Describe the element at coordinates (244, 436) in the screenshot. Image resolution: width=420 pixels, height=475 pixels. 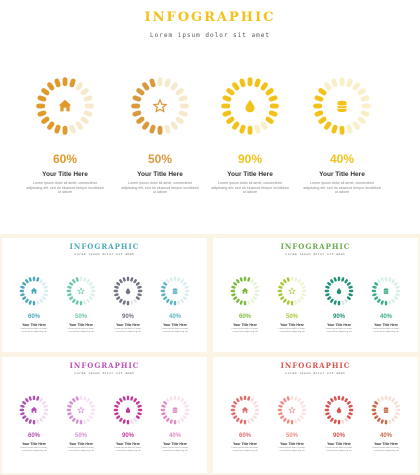
I see `percent-value: 60%` at that location.